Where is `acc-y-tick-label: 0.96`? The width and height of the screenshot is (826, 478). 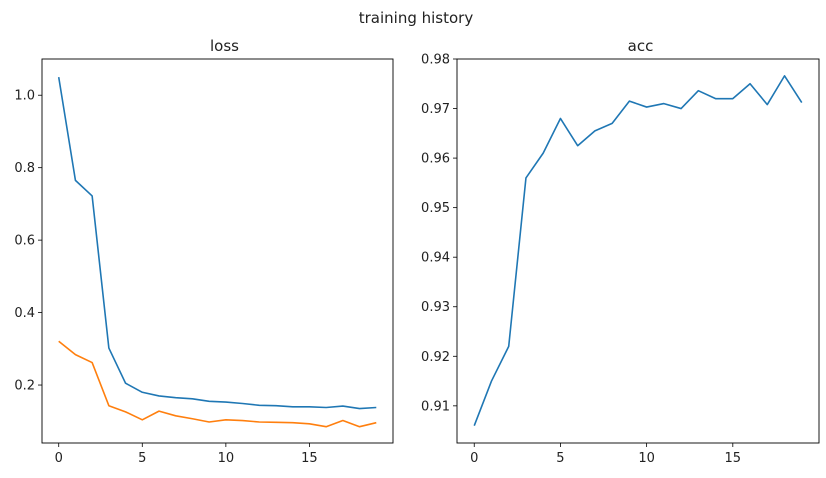 acc-y-tick-label: 0.96 is located at coordinates (435, 159).